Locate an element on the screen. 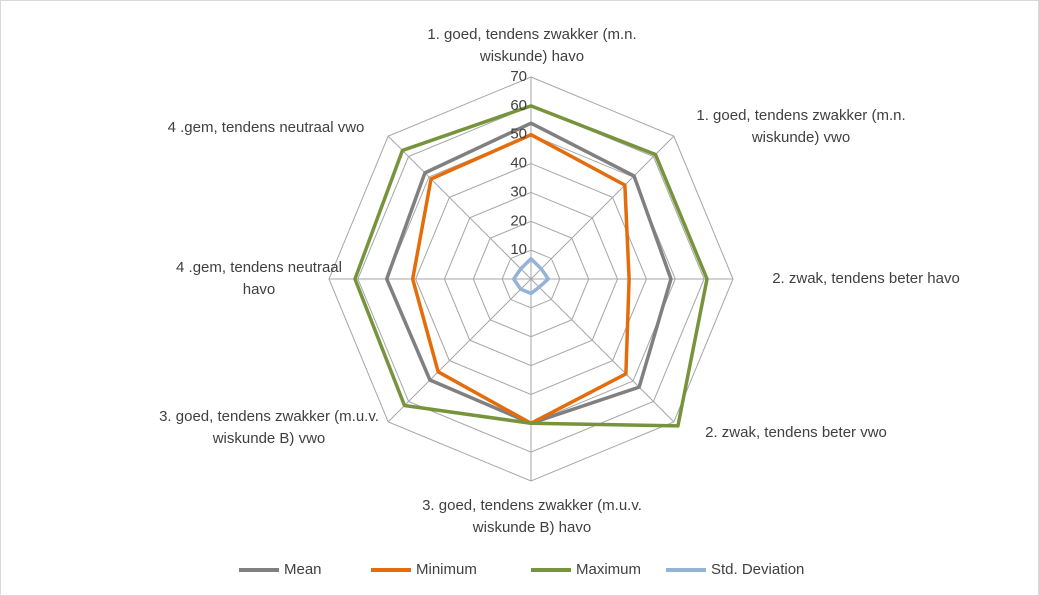  legend-label: Minimum is located at coordinates (446, 569).